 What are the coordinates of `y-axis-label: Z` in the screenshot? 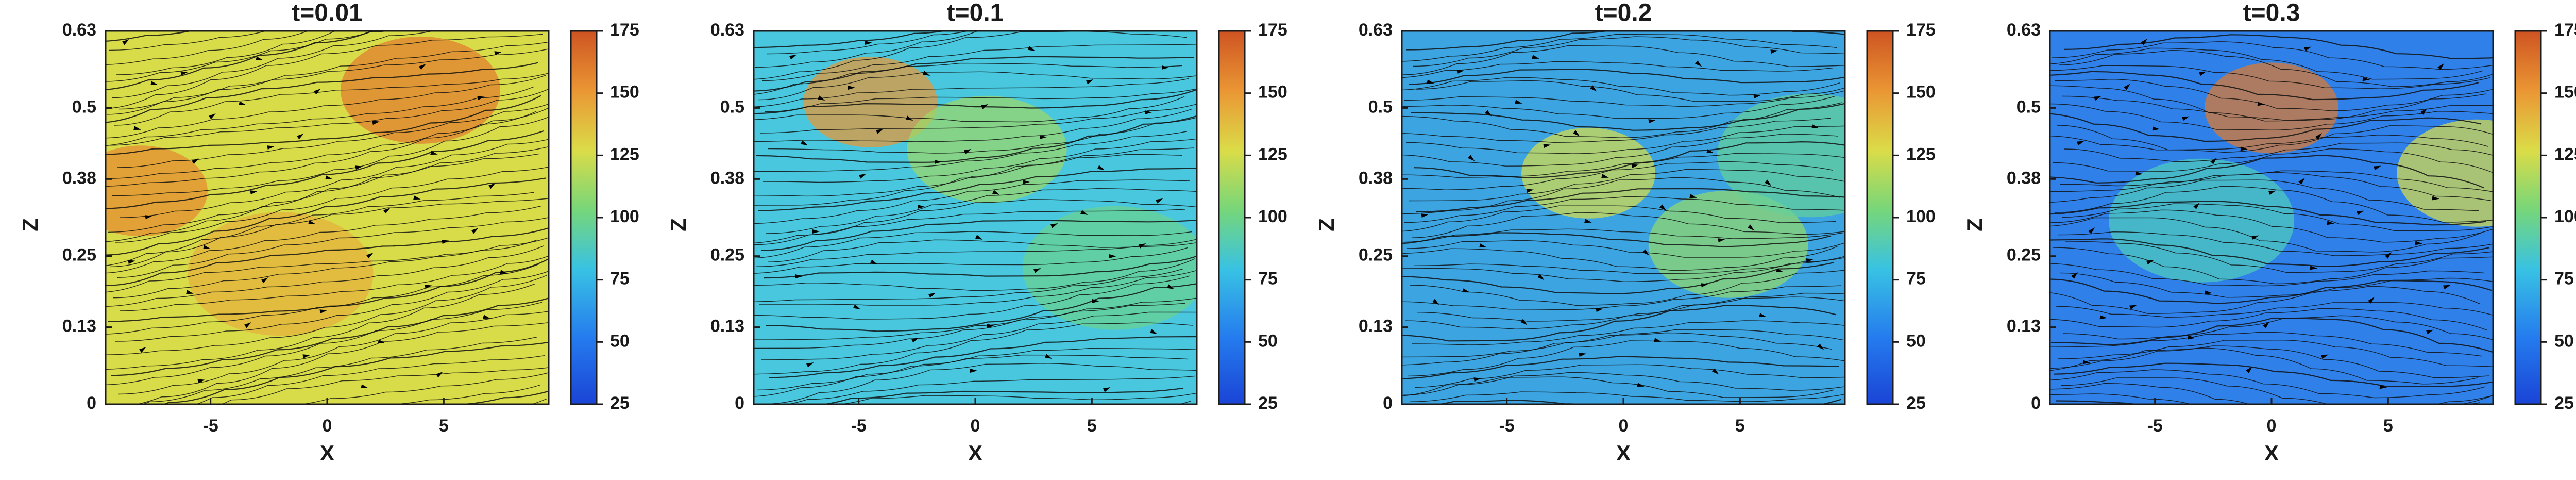 It's located at (1974, 225).